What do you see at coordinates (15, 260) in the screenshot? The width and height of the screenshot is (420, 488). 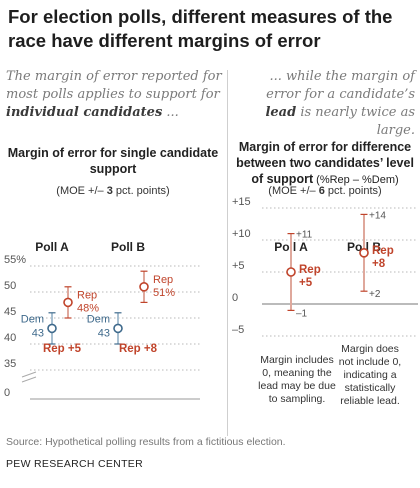 I see `left-y-tick-label: 55%` at bounding box center [15, 260].